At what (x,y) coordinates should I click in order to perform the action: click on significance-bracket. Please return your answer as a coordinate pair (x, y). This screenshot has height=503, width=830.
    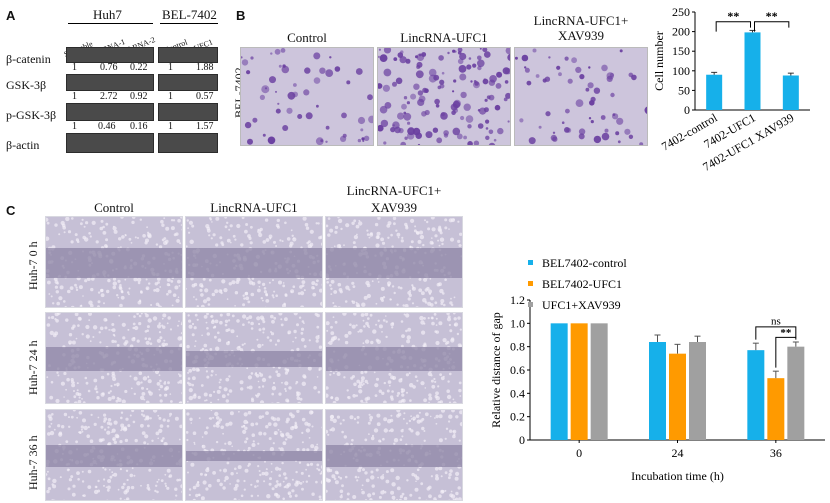
    Looking at the image, I should click on (772, 26).